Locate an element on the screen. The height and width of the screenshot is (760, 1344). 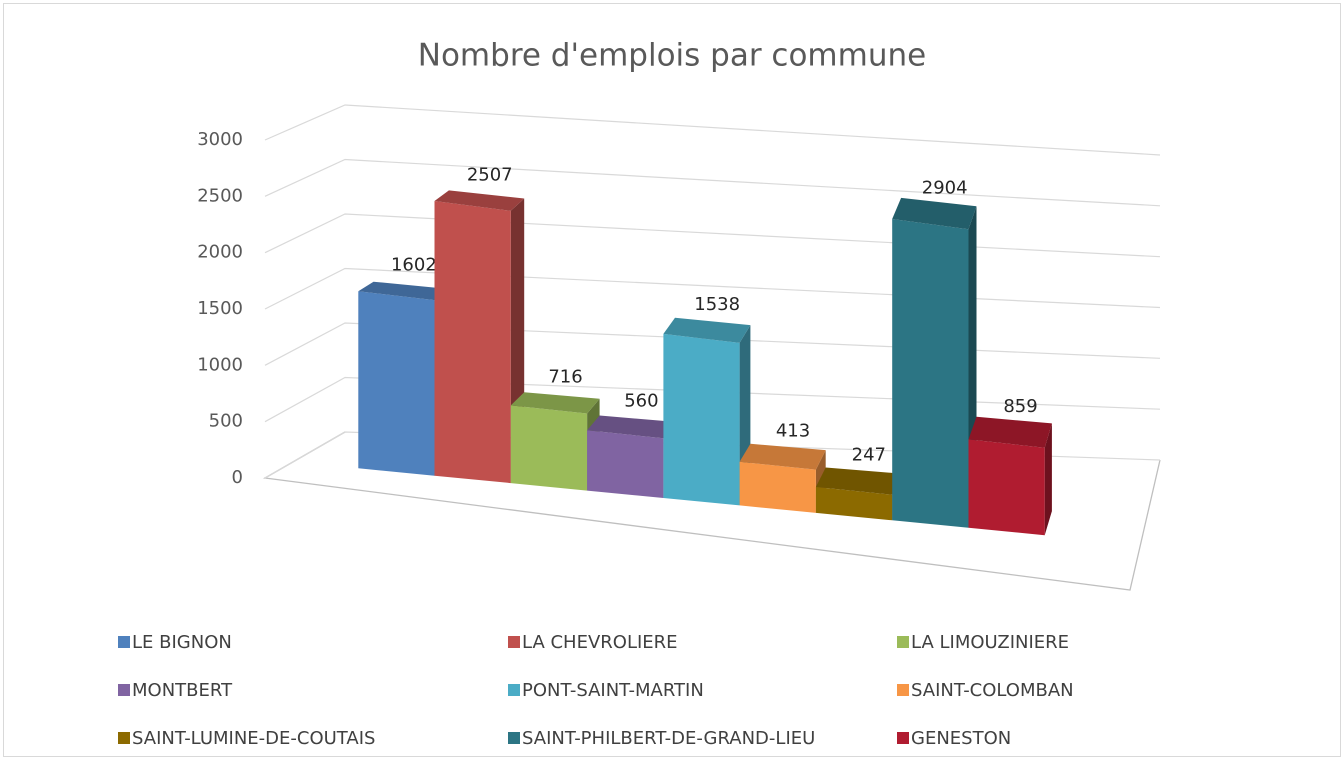
legend-label: SAINT-PHILBERT-DE-GRAND-LIEU is located at coordinates (668, 738).